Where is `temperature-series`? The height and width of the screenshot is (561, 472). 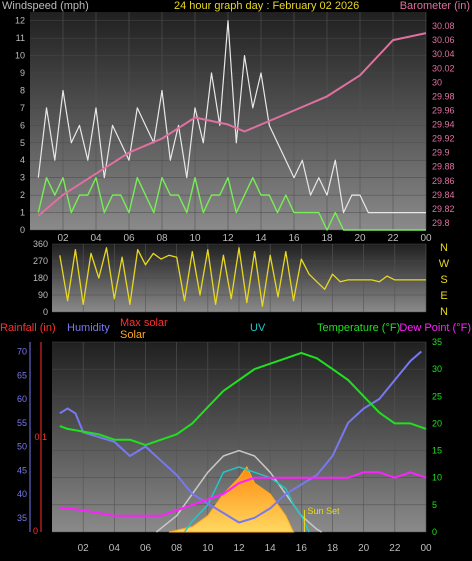
temperature-series is located at coordinates (243, 399).